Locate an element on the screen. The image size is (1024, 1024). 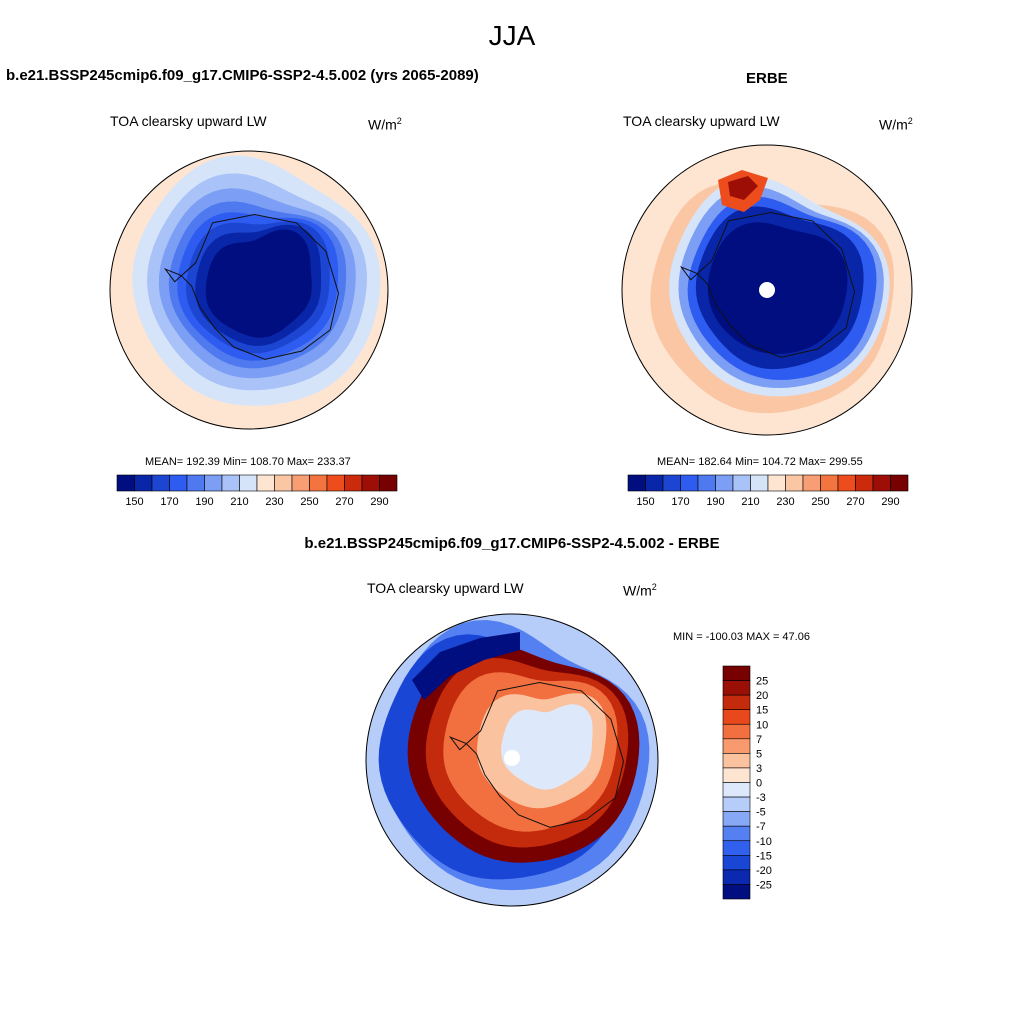
diff-colorbar-tick-label: 3 is located at coordinates (759, 769).